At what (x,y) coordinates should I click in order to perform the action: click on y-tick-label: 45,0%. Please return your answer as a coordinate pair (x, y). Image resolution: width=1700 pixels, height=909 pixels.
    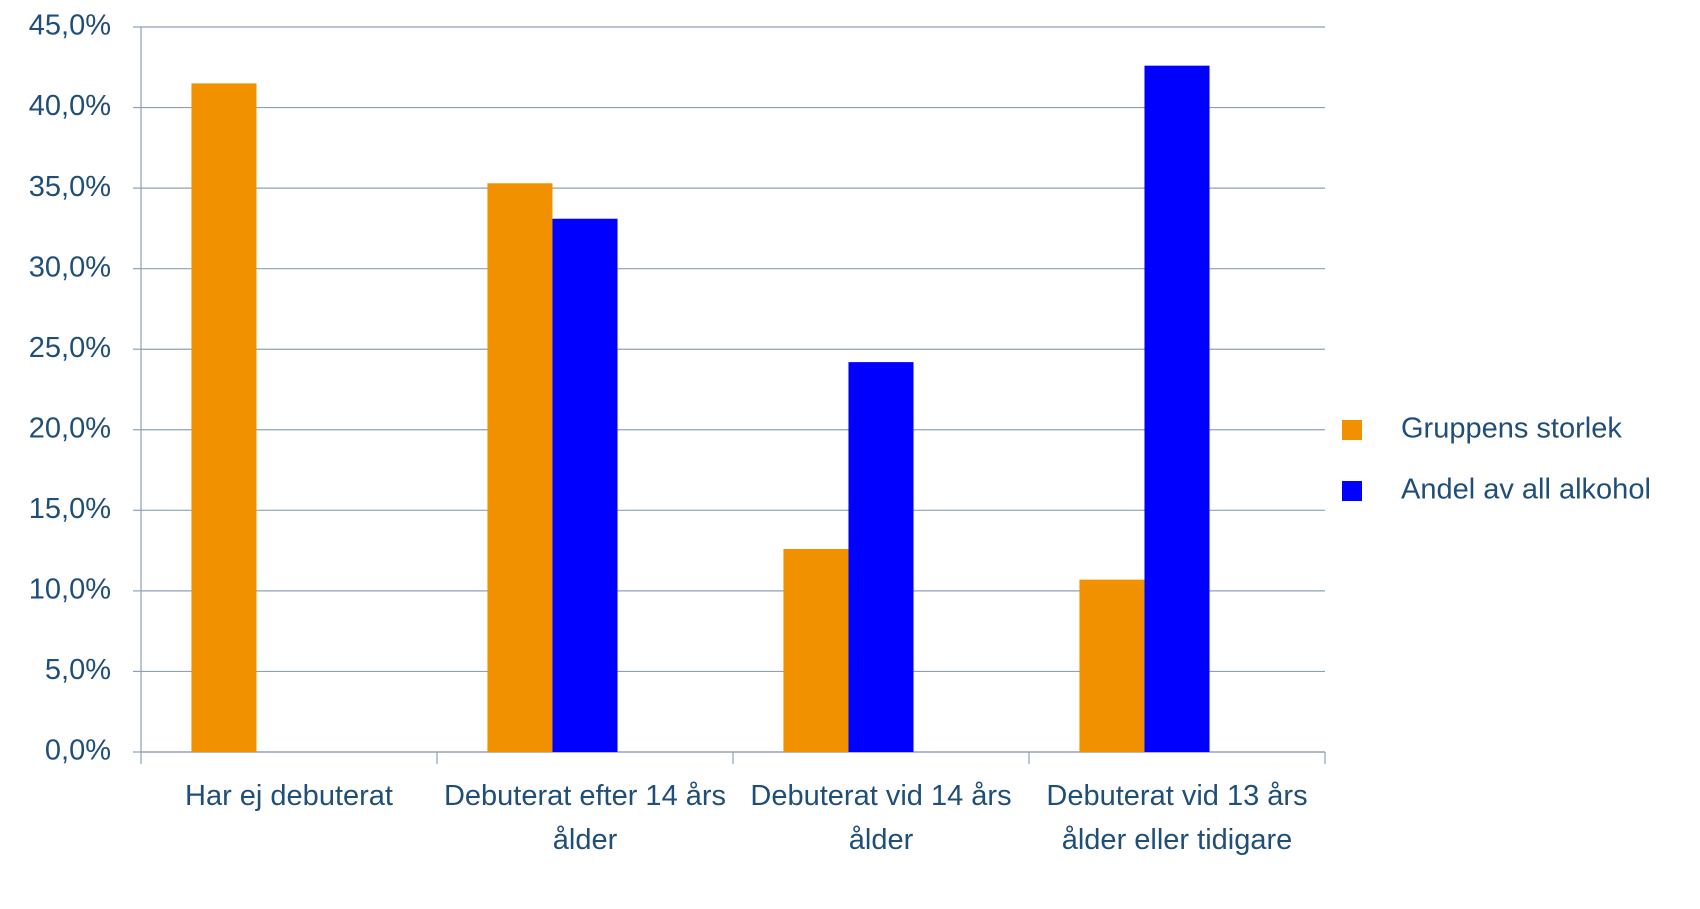
    Looking at the image, I should click on (70, 26).